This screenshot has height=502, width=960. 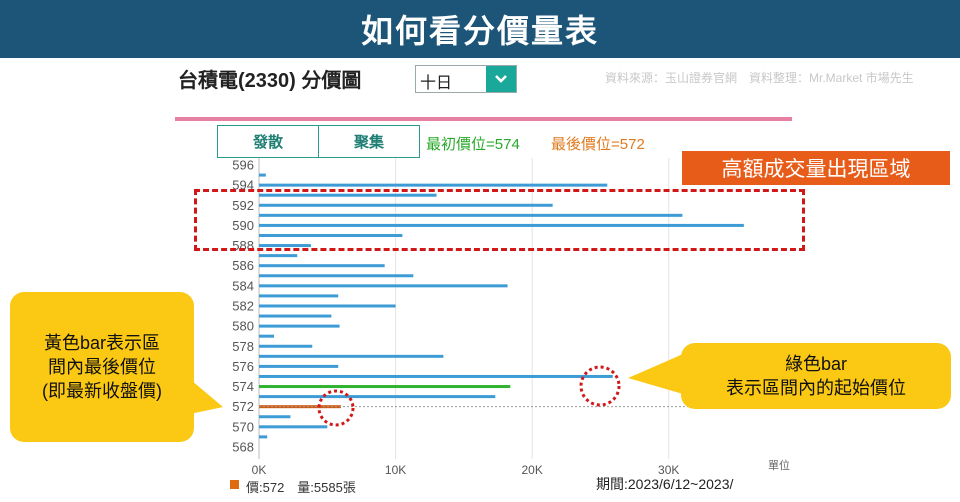 What do you see at coordinates (243, 426) in the screenshot?
I see `y-tick-label: 570` at bounding box center [243, 426].